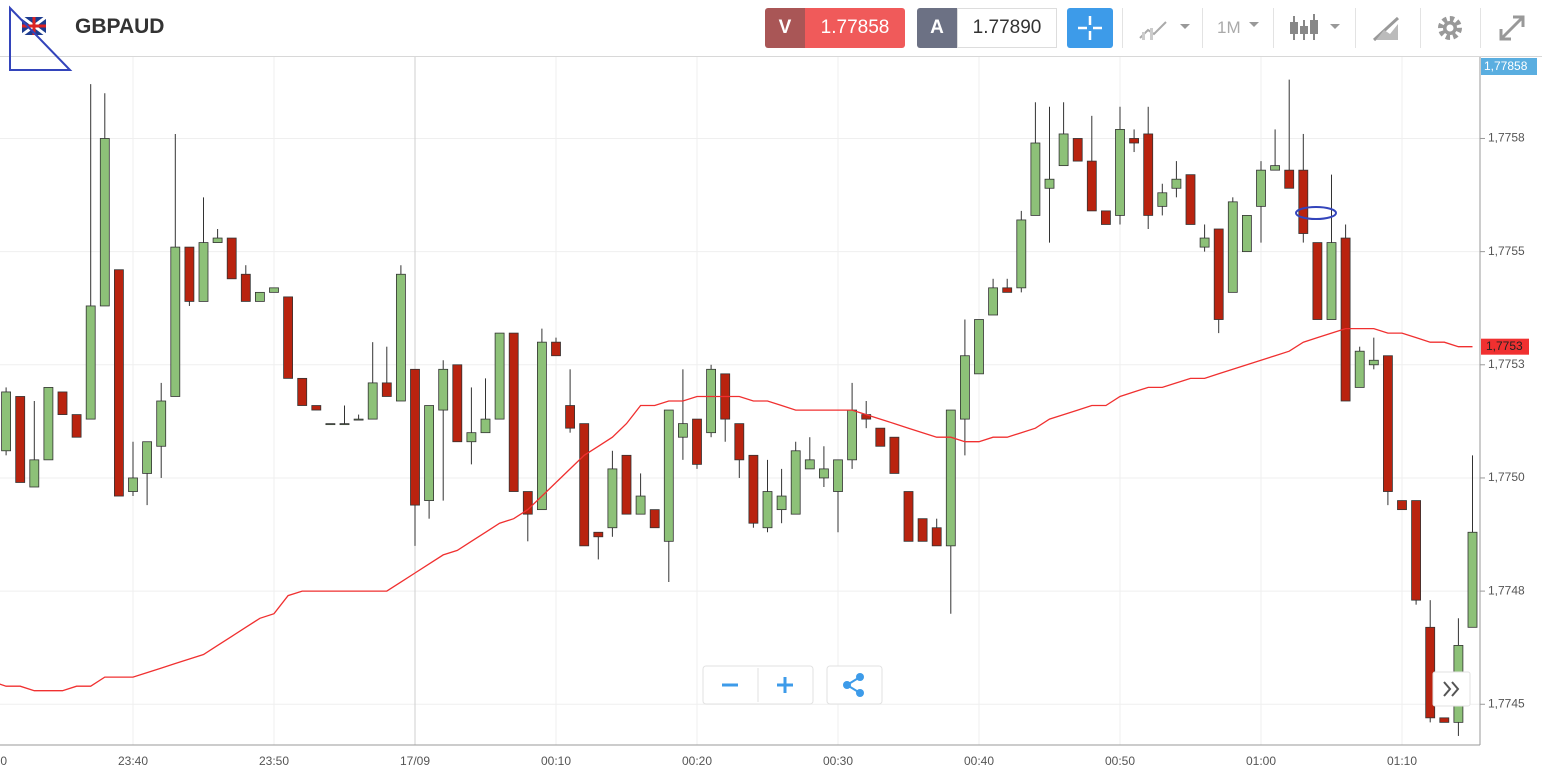 This screenshot has width=1542, height=784. I want to click on selection-marker, so click(41, 38).